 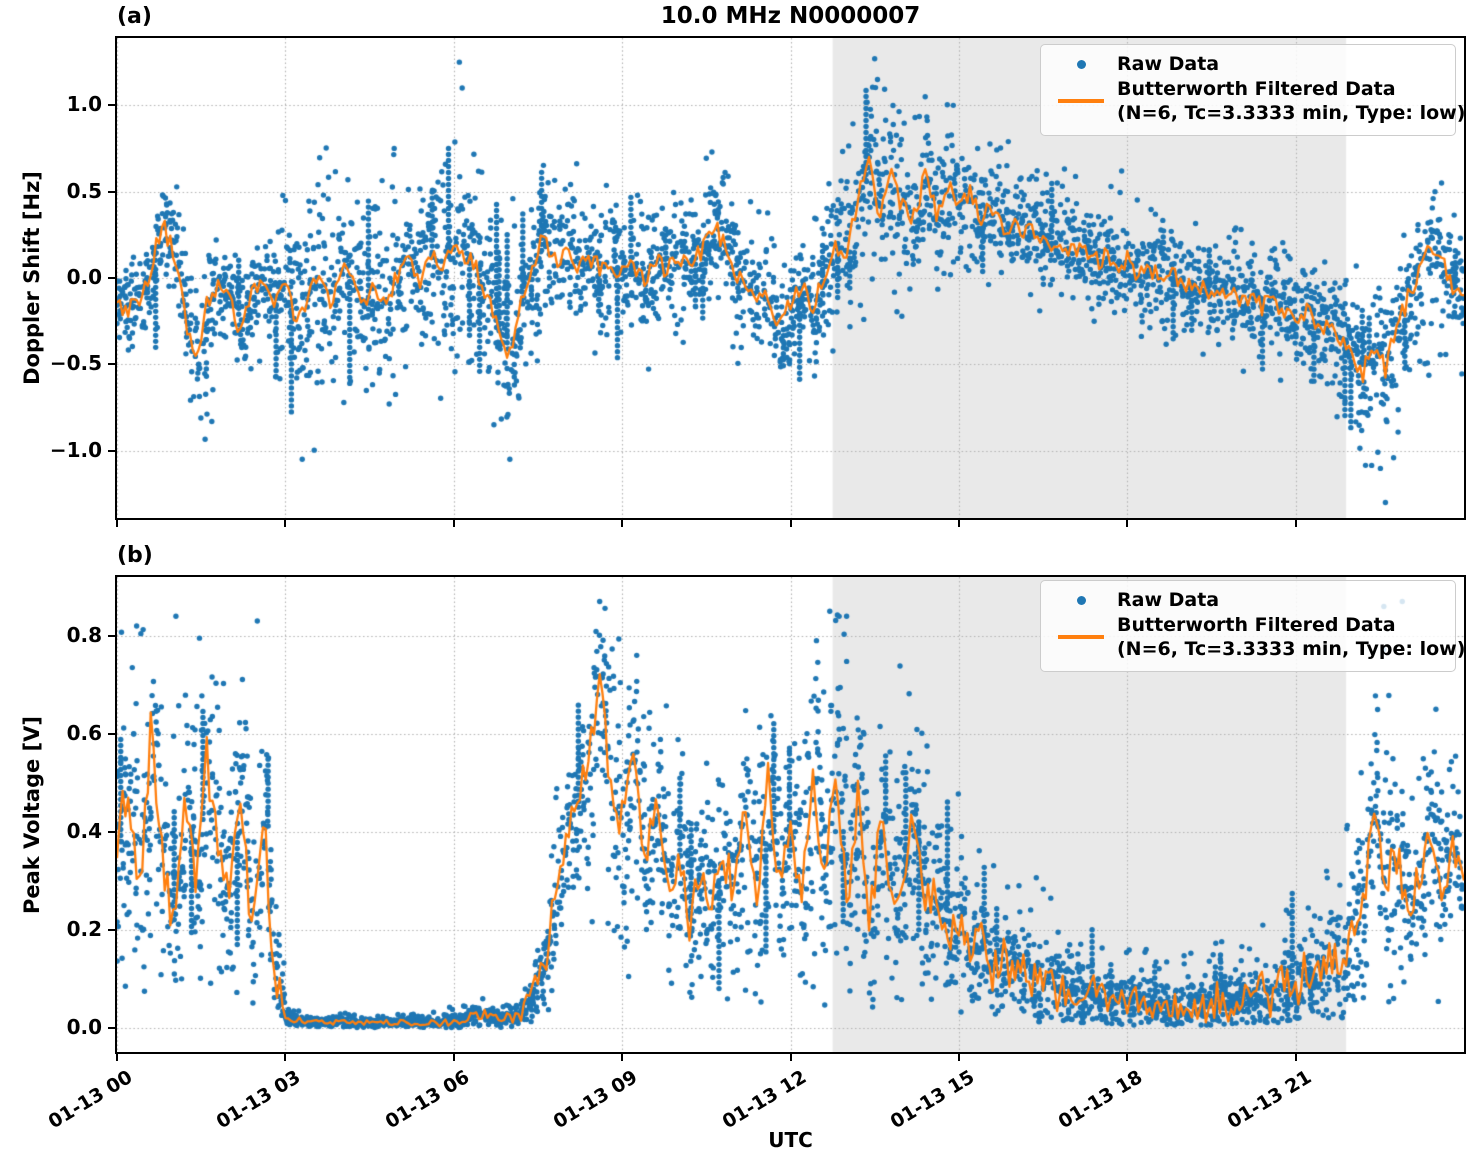 What do you see at coordinates (1269, 1100) in the screenshot?
I see `x-tick-label: 01-13 21` at bounding box center [1269, 1100].